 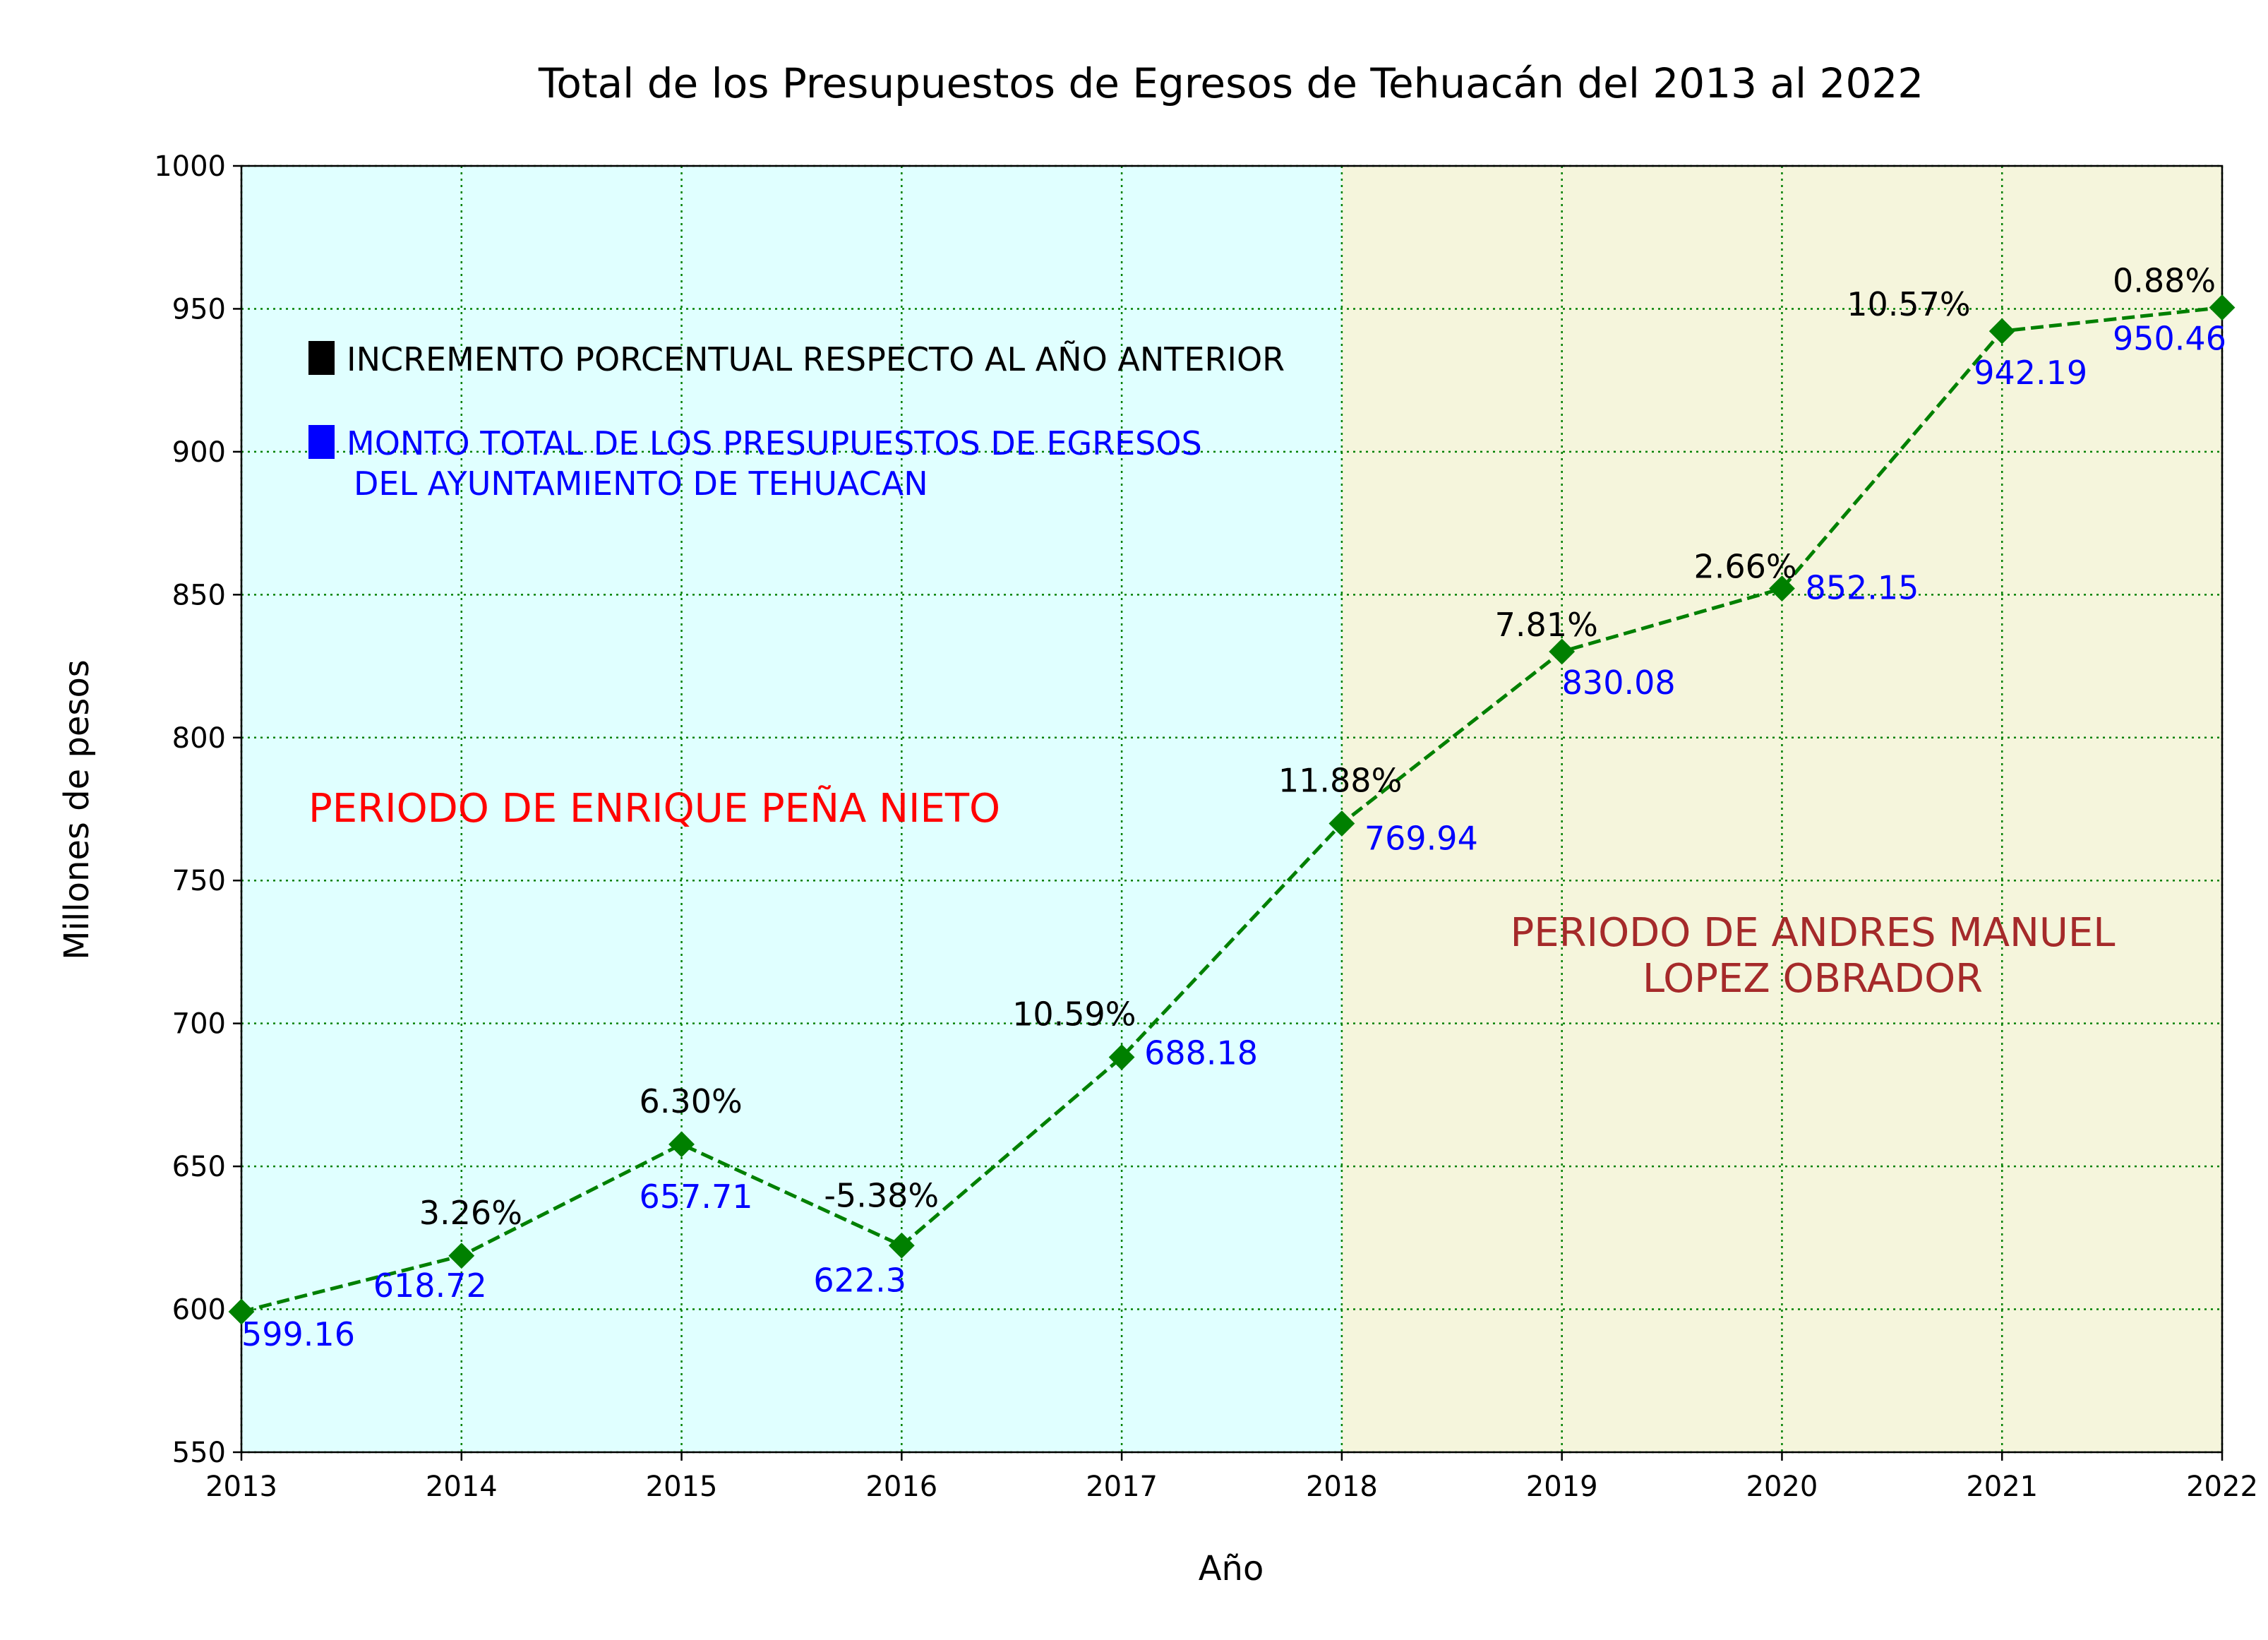 I want to click on y-axis-label: Millones de pesos, so click(x=77, y=809).